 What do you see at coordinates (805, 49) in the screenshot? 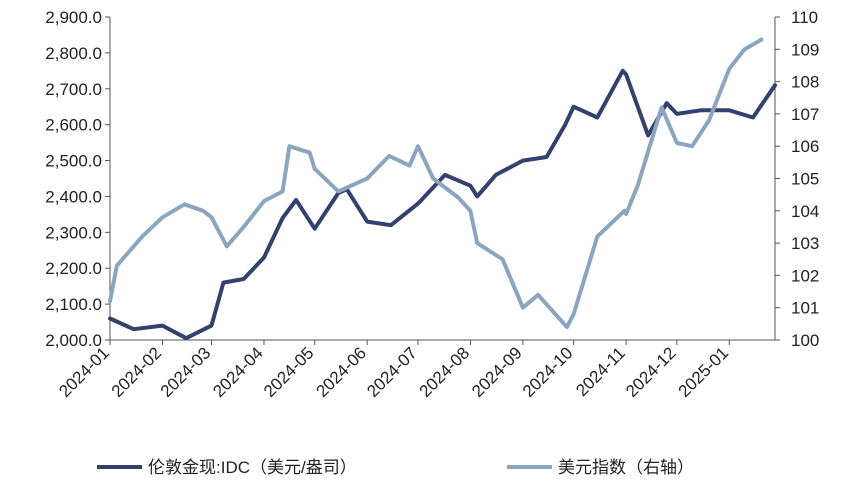
I see `right-y-tick-label: 109` at bounding box center [805, 49].